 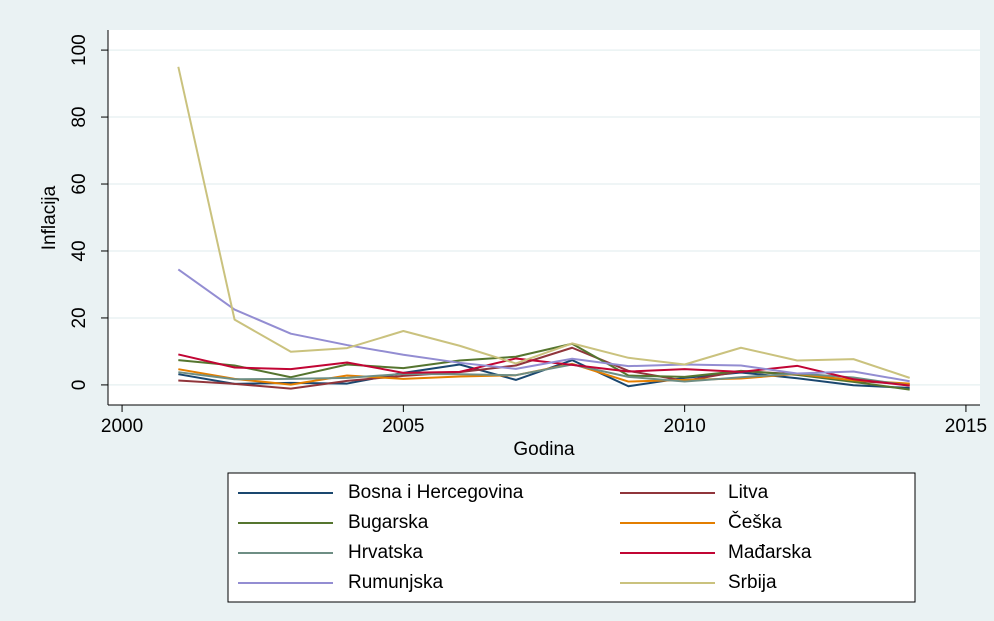 I want to click on y-tick-label: 0, so click(x=79, y=385).